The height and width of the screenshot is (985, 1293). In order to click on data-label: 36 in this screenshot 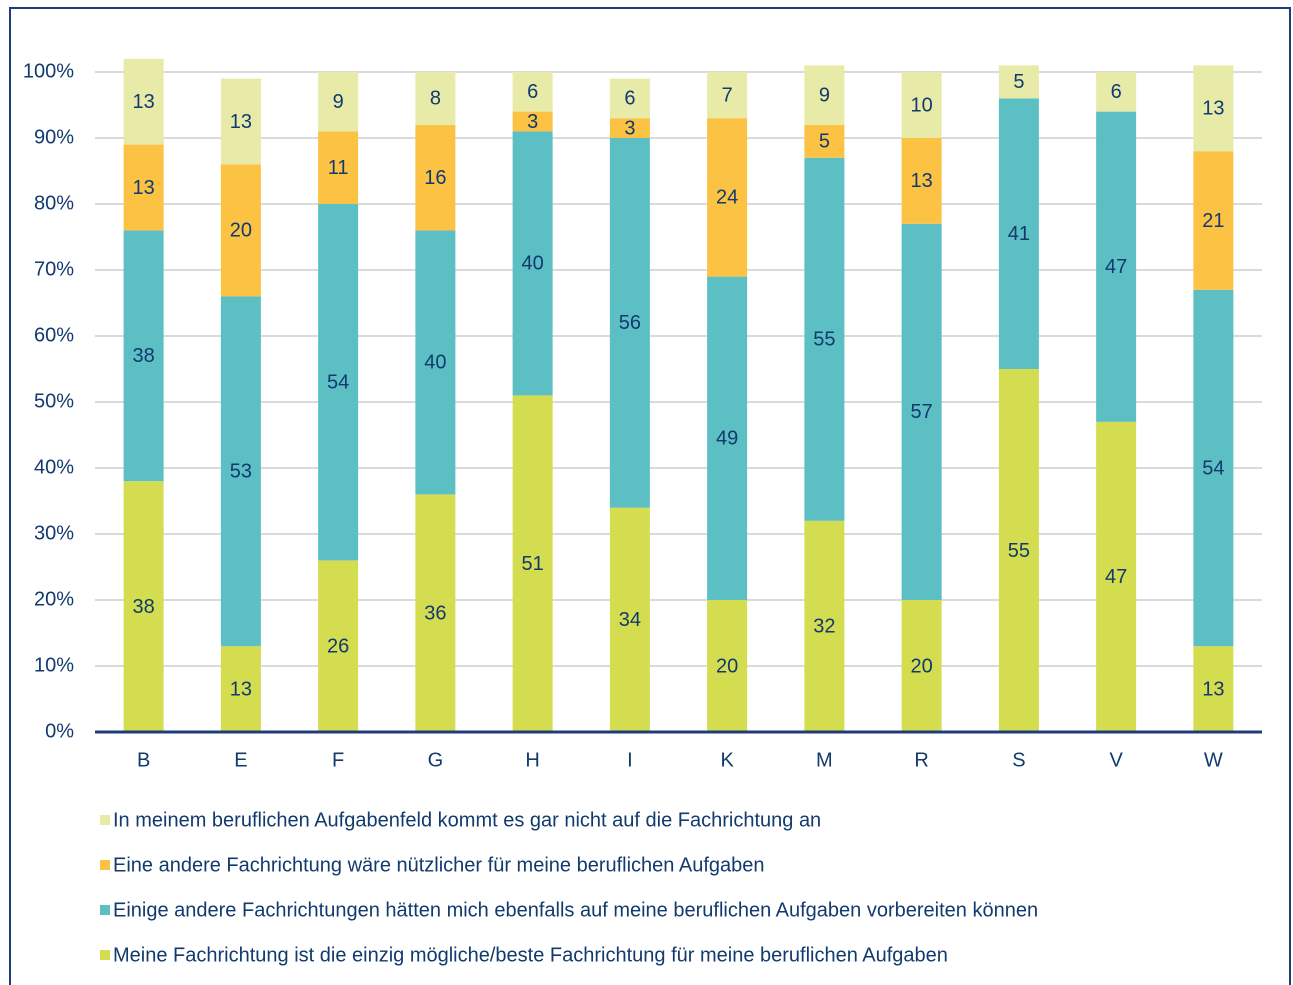, I will do `click(435, 613)`.